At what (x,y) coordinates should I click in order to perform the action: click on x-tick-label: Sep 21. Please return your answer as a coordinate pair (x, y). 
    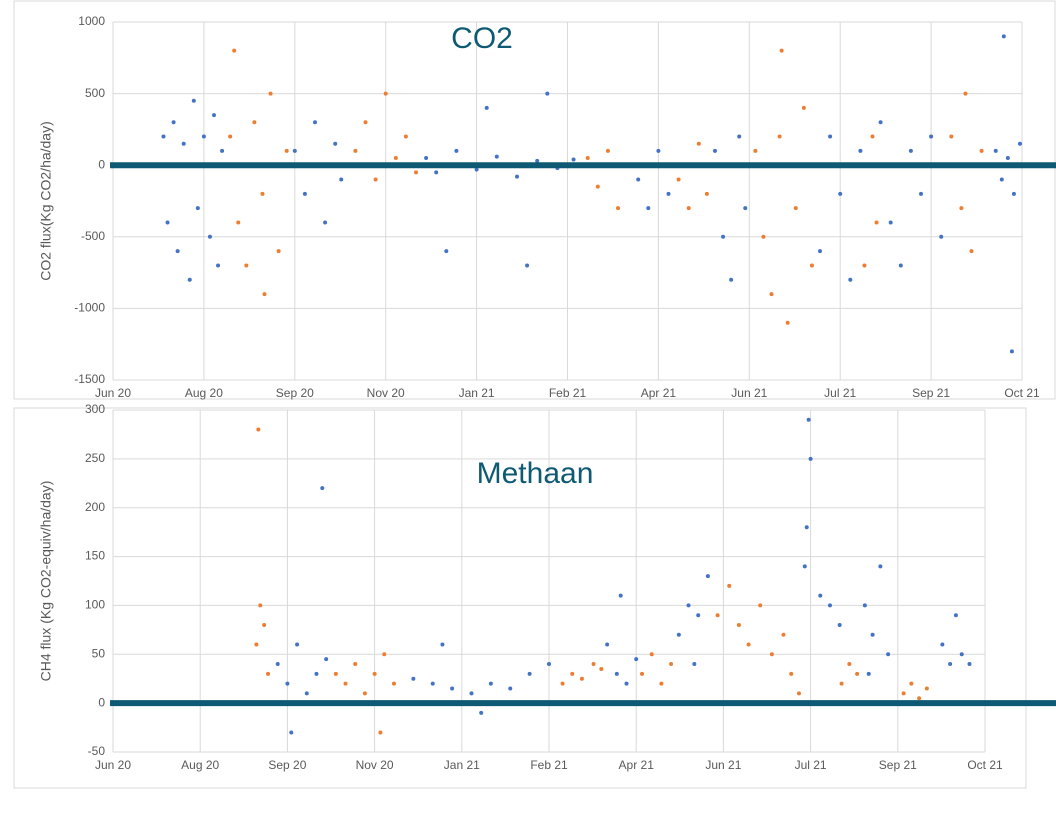
    Looking at the image, I should click on (898, 765).